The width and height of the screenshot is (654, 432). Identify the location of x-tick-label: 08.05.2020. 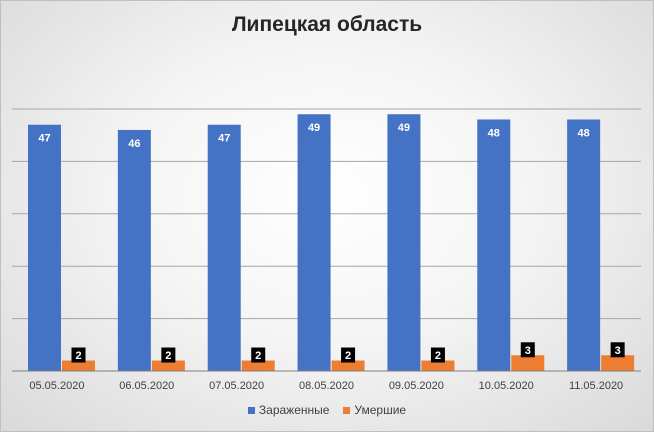
(326, 386).